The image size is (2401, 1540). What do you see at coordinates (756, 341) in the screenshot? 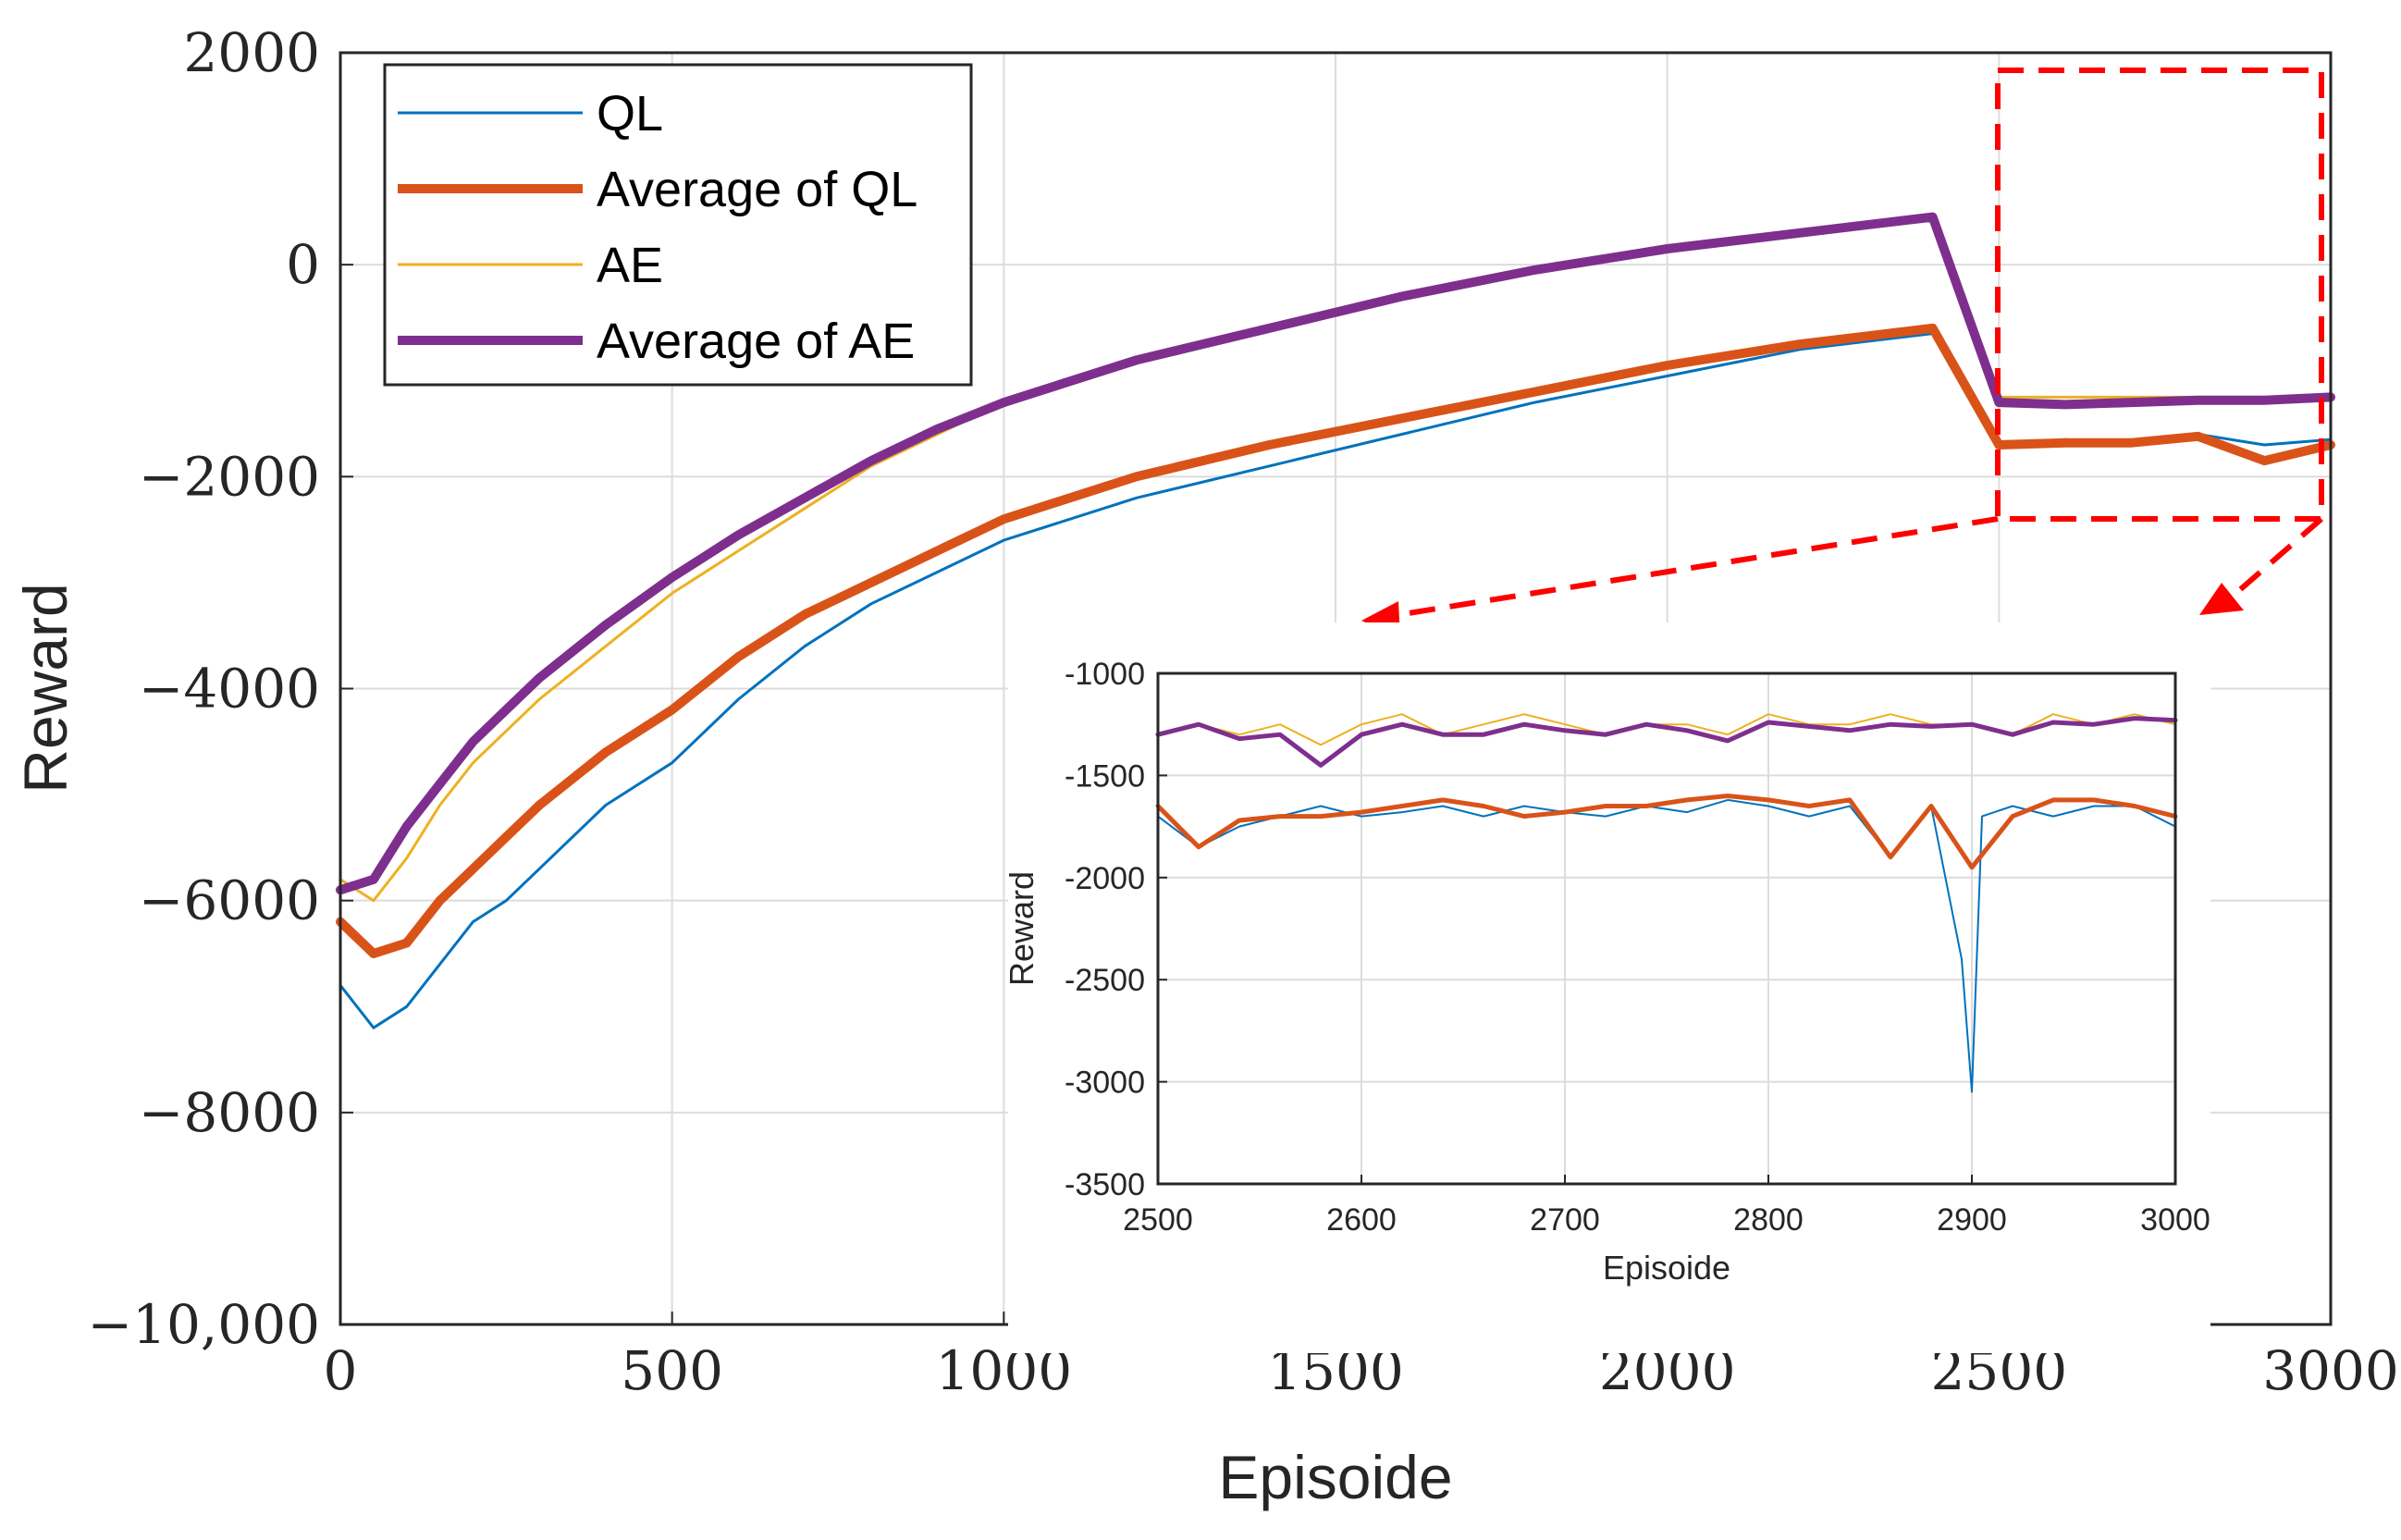
I see `legend-label-avg-ae: Average of AE` at bounding box center [756, 341].